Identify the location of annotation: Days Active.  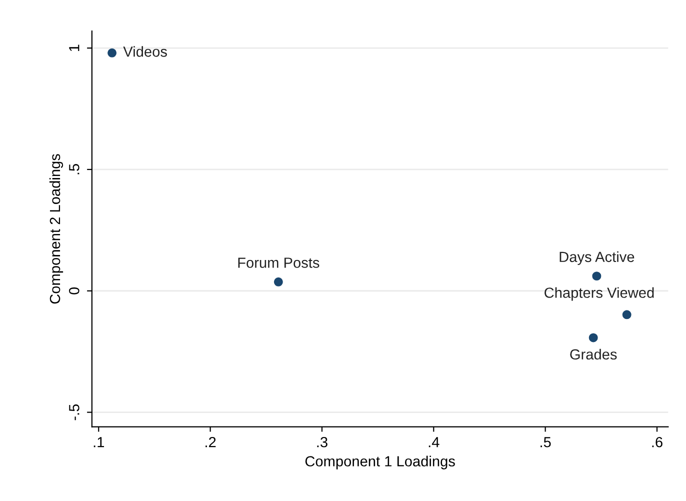
(597, 258).